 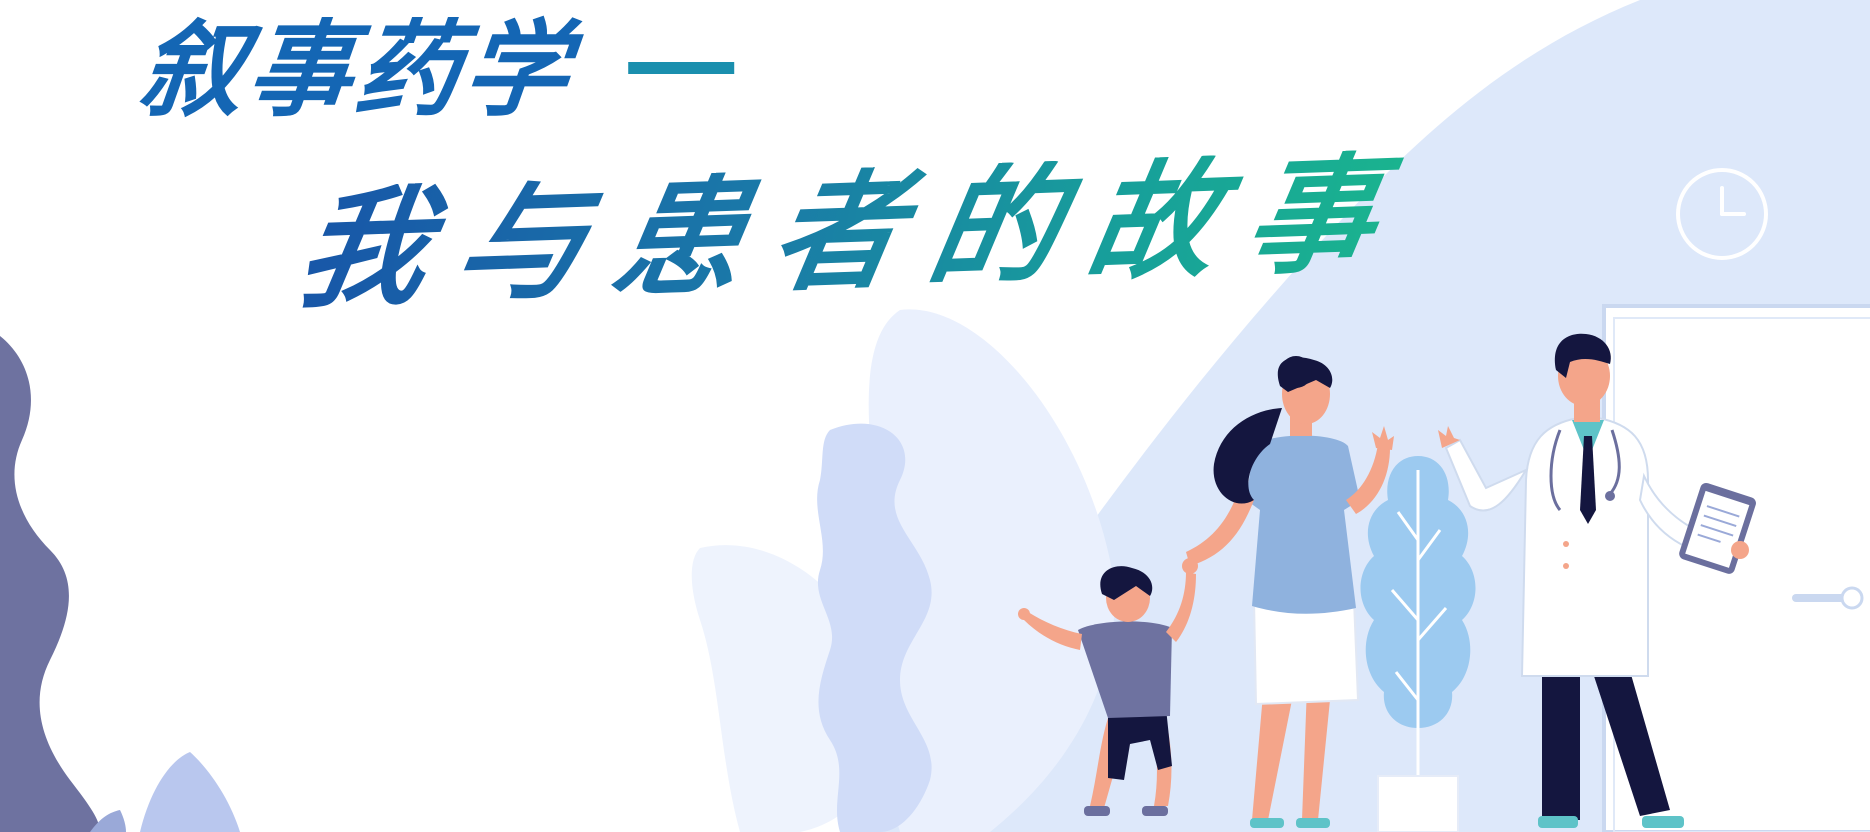 I want to click on mother, so click(x=1290, y=592).